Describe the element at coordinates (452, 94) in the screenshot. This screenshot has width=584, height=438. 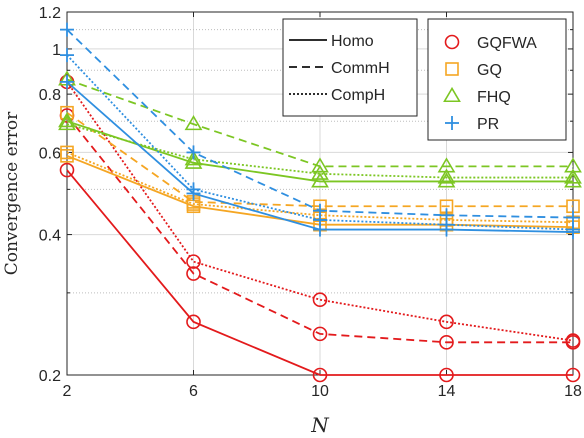
I see `legend-marker-fhq` at that location.